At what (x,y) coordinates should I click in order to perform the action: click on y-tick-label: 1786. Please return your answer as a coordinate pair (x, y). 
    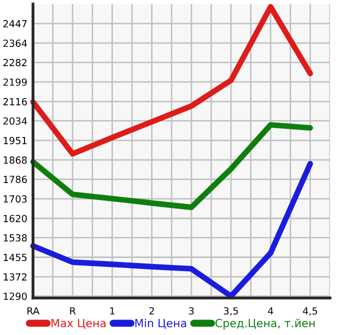
    Looking at the image, I should click on (15, 180).